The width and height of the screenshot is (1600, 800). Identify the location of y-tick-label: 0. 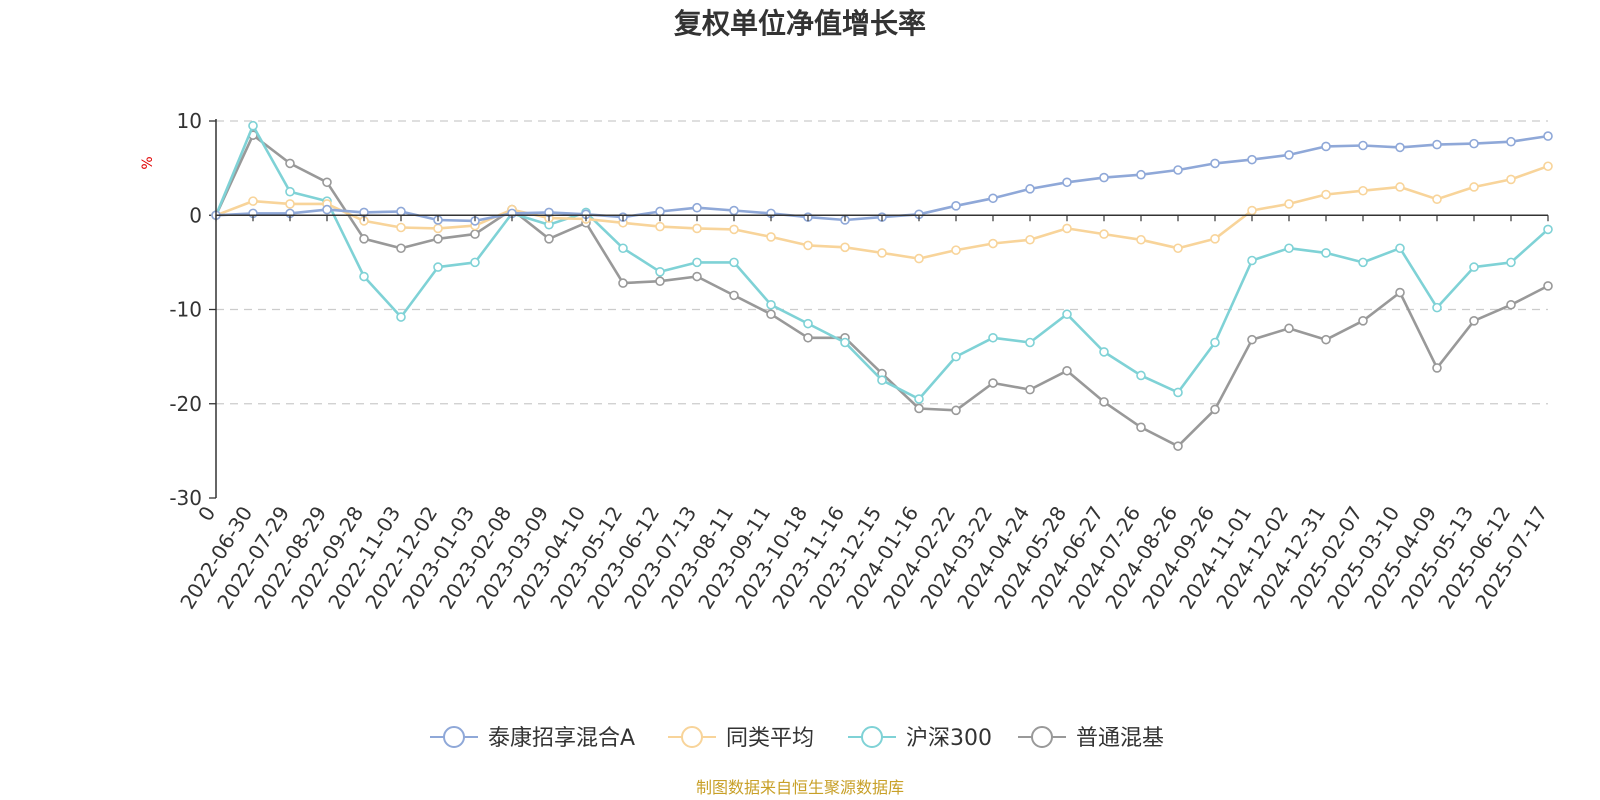
(195, 215).